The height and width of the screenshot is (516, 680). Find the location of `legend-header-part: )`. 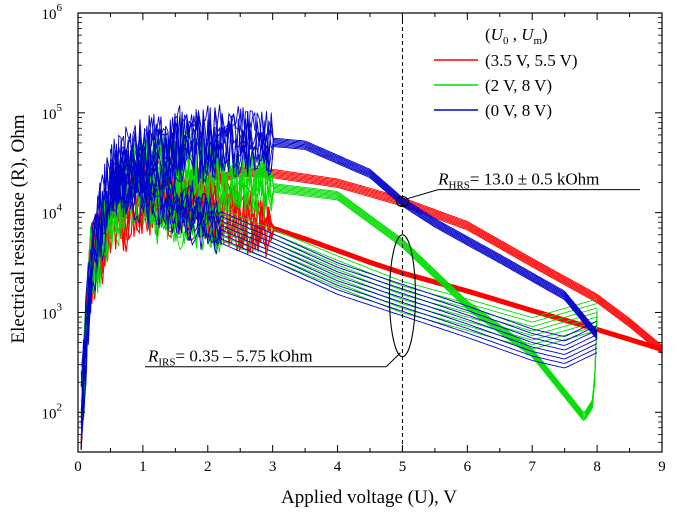

legend-header-part: ) is located at coordinates (545, 34).